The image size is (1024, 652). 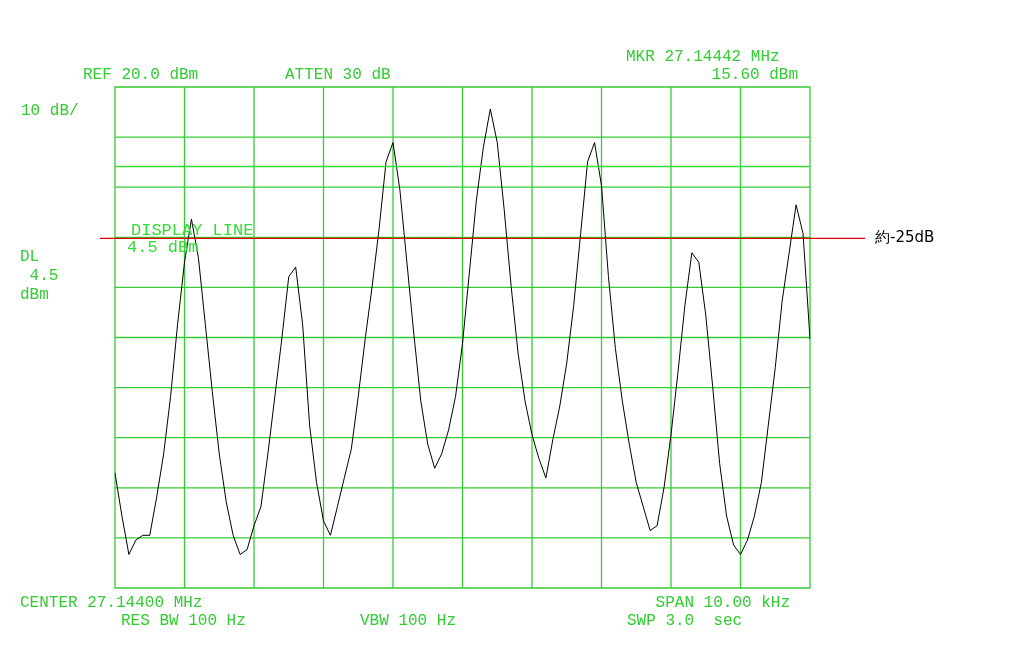 I want to click on text: 10 dB/, so click(x=50, y=111).